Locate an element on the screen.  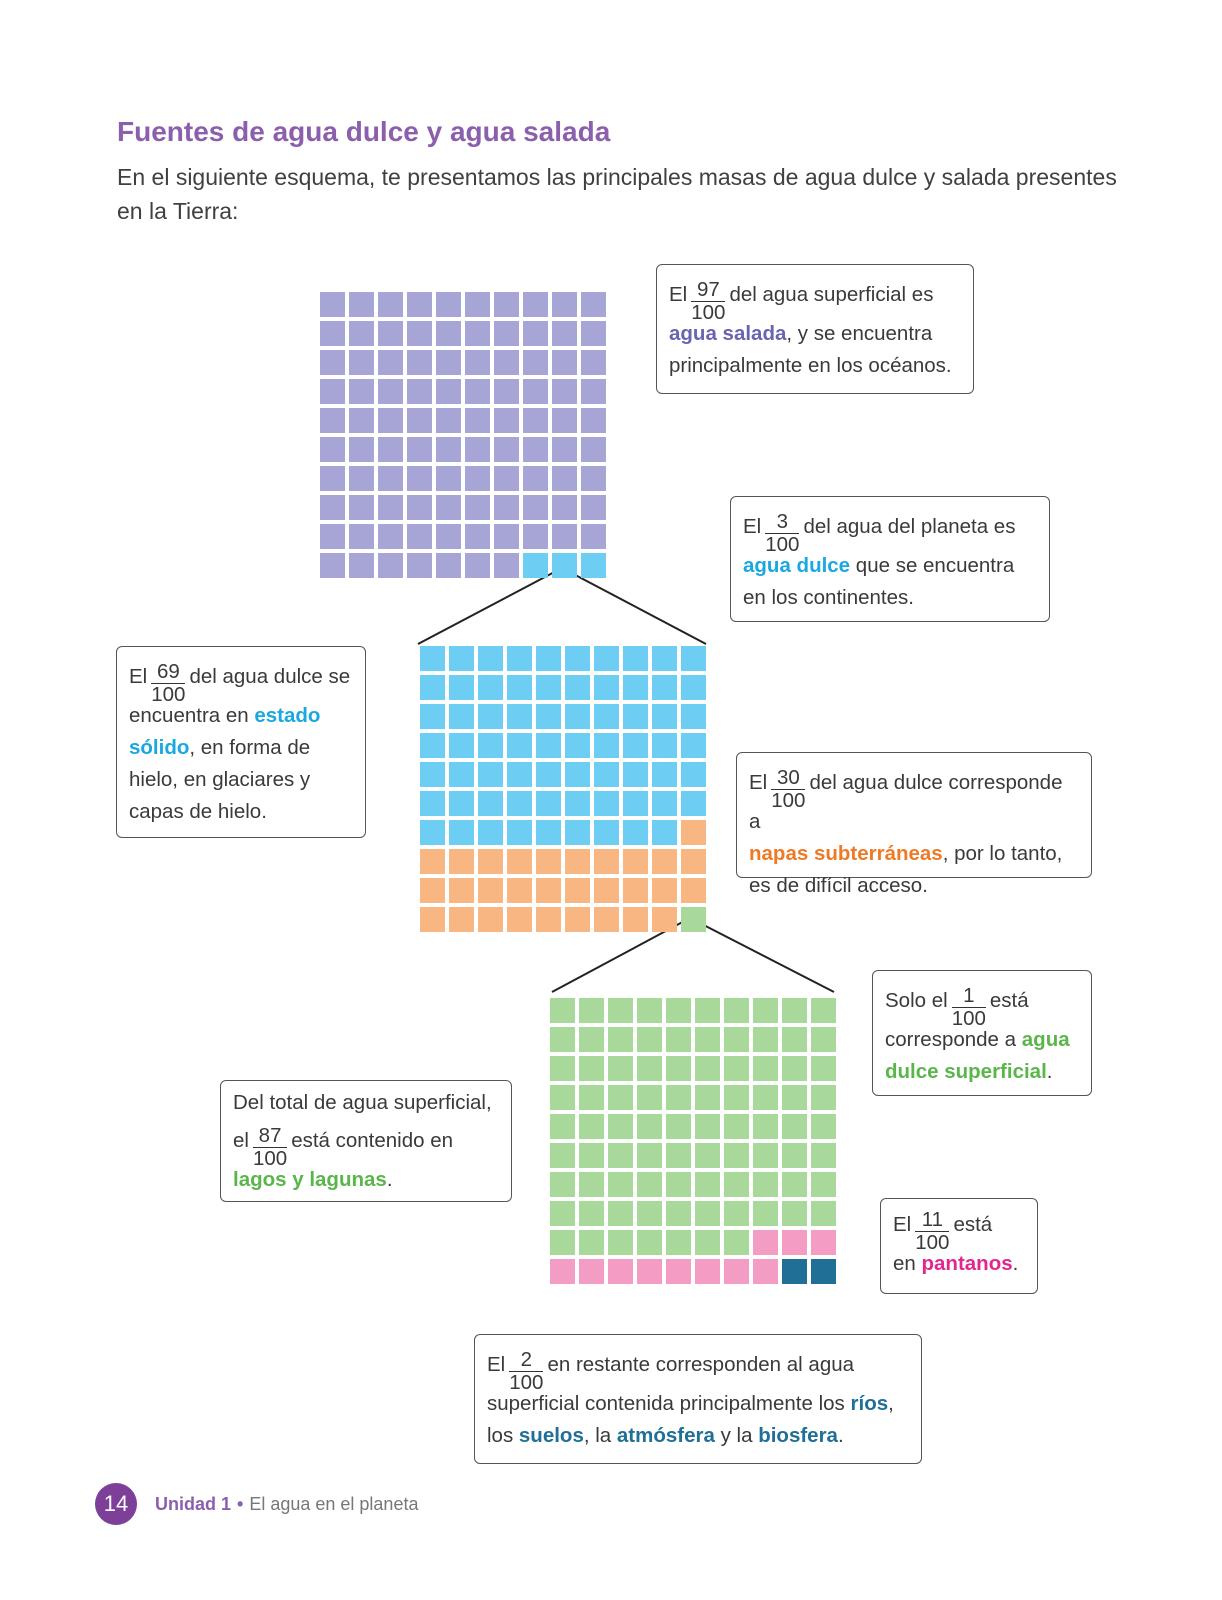
fraction-30-100: 30 100 is located at coordinates (788, 789).